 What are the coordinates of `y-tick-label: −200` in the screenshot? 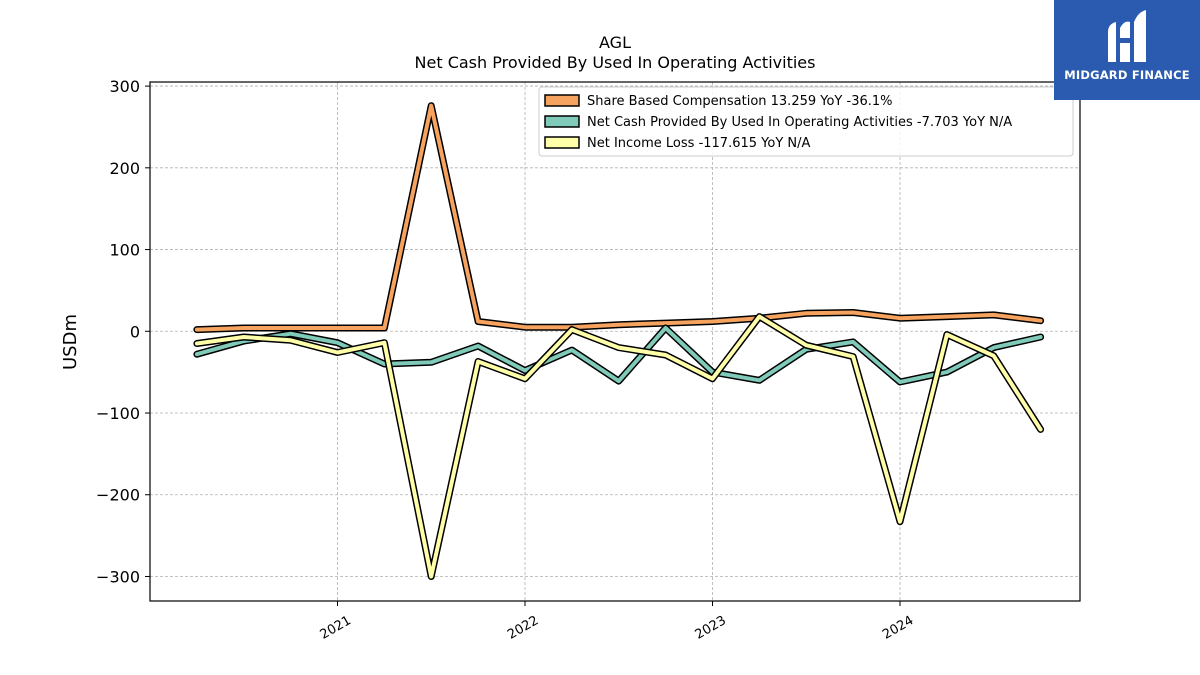 It's located at (118, 495).